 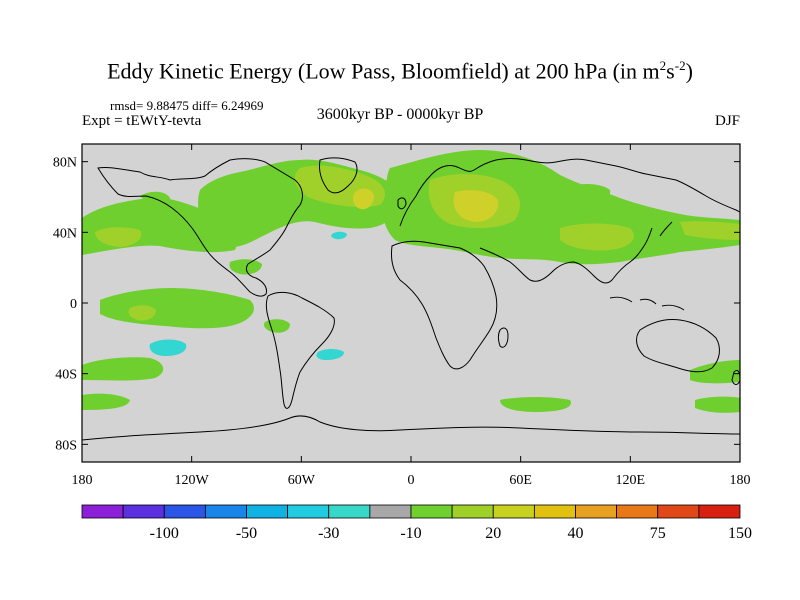 I want to click on colorbar-label: -10, so click(x=410, y=533).